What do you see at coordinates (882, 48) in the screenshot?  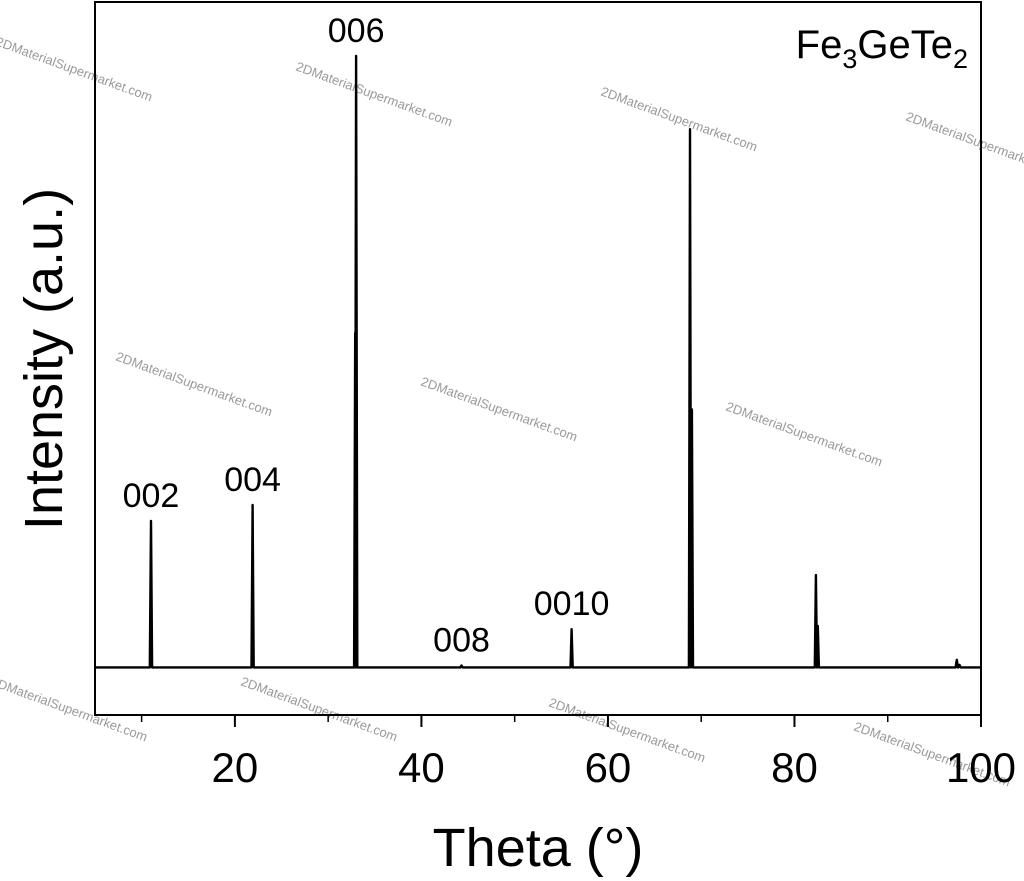 I see `compound-label: Fe3GeTe2` at bounding box center [882, 48].